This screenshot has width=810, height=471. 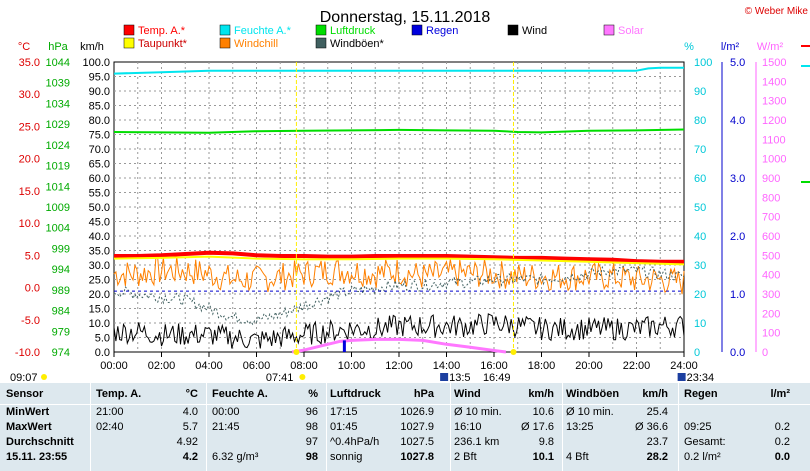 I want to click on rain-tick-label: 5.0, so click(x=737, y=63).